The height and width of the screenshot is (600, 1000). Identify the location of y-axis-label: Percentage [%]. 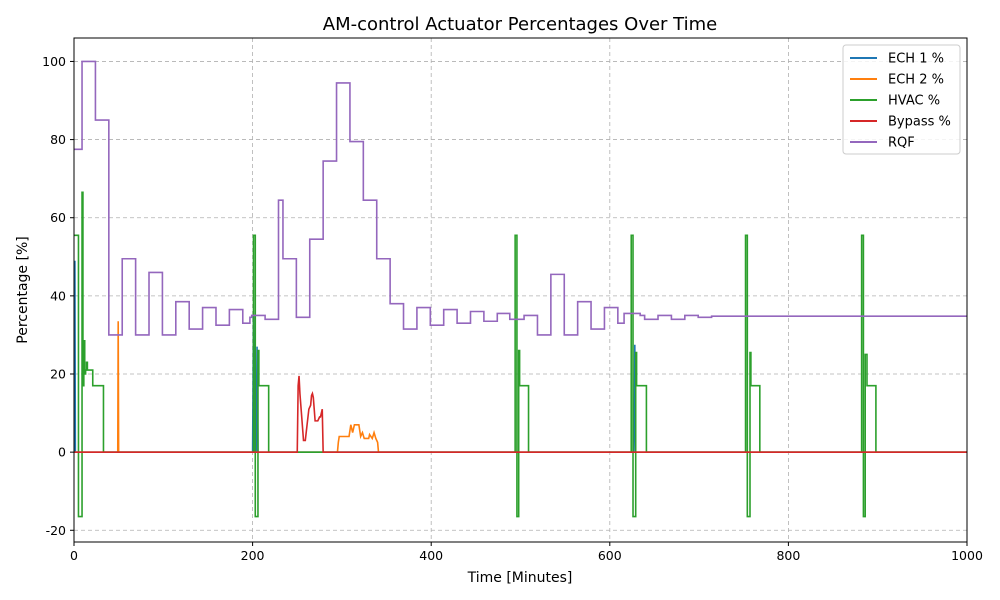
(23, 289).